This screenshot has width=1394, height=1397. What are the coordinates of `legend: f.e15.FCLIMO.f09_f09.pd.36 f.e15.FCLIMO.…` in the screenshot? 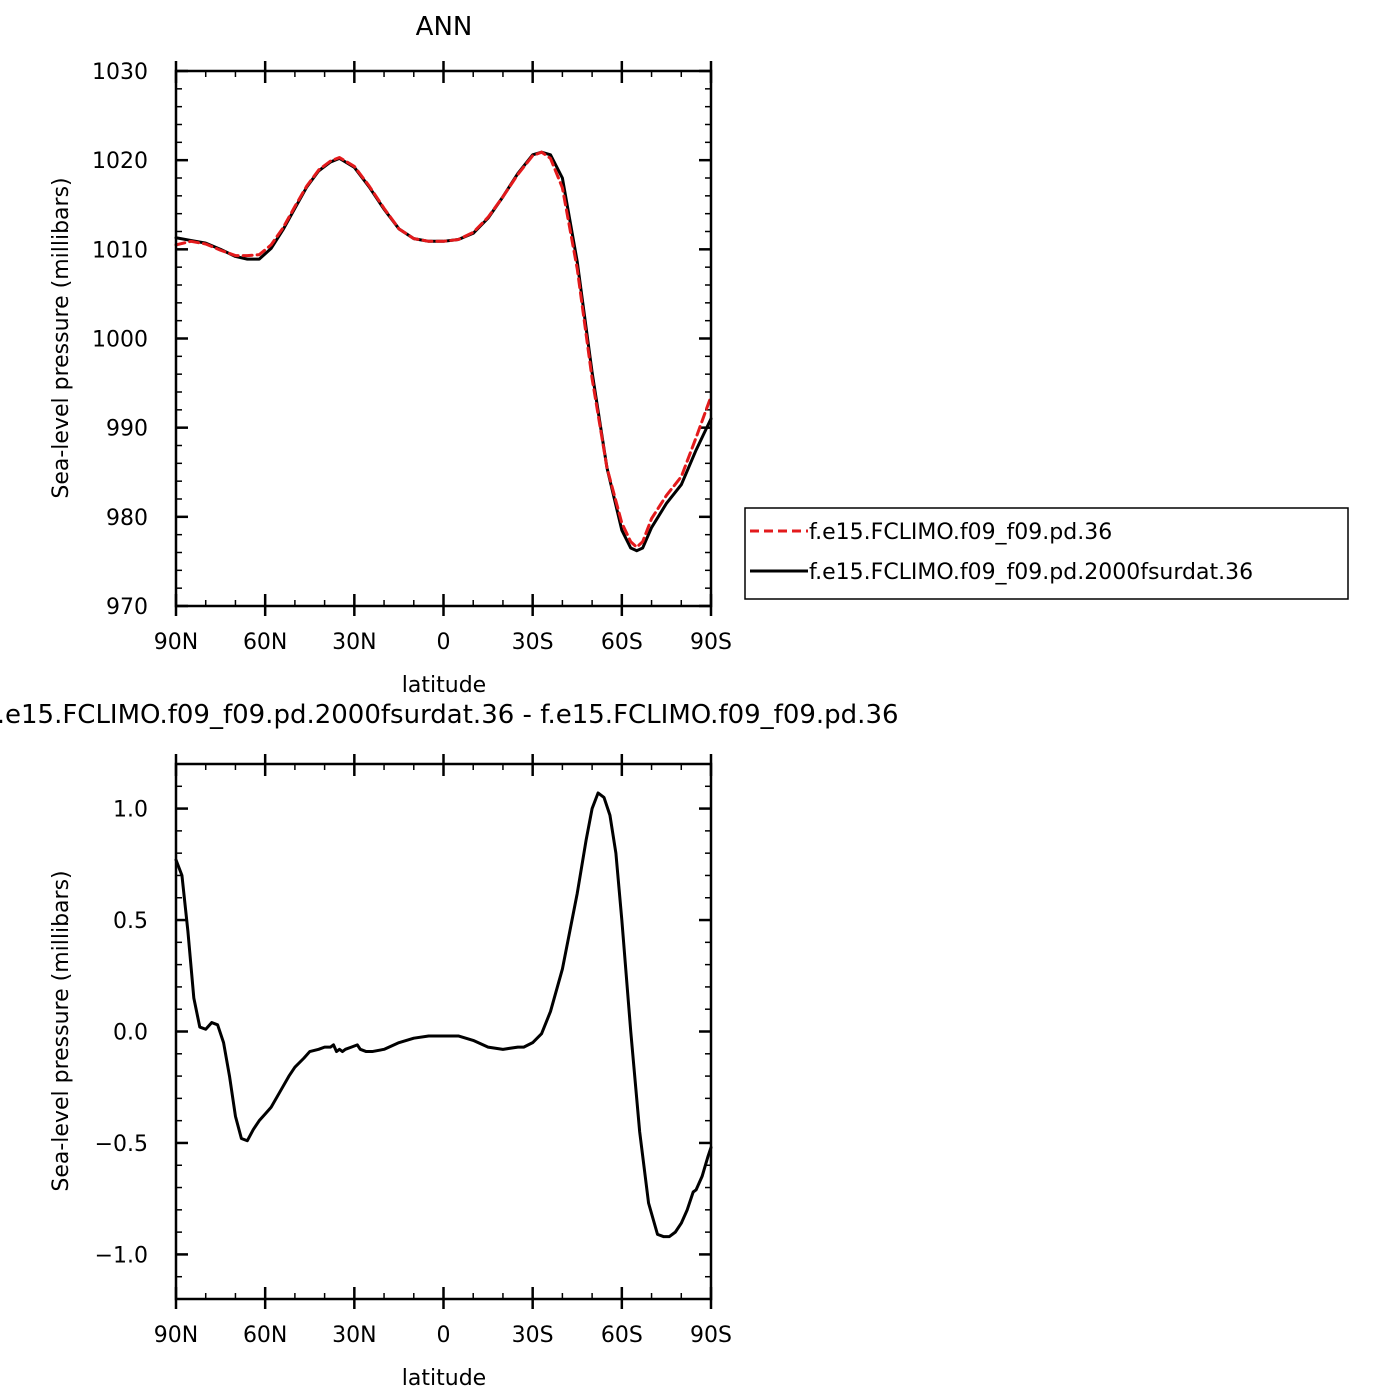 It's located at (1046, 553).